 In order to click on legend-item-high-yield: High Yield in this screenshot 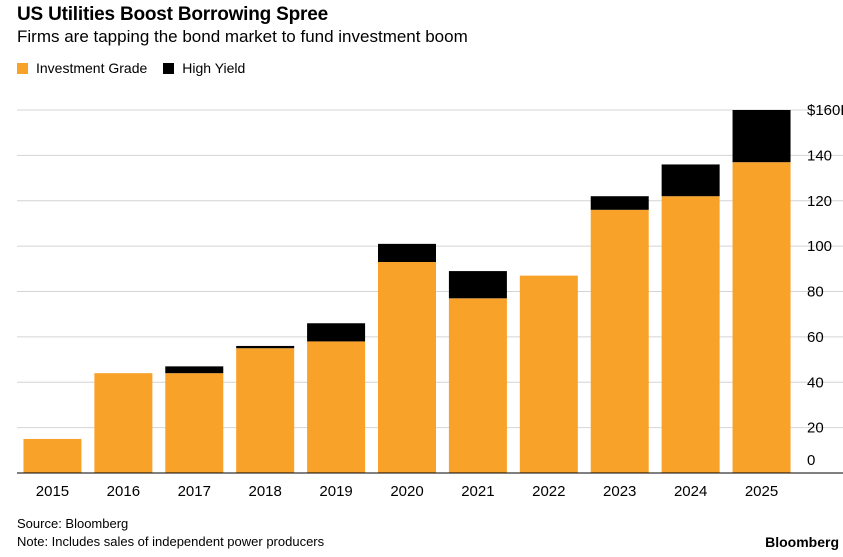, I will do `click(204, 68)`.